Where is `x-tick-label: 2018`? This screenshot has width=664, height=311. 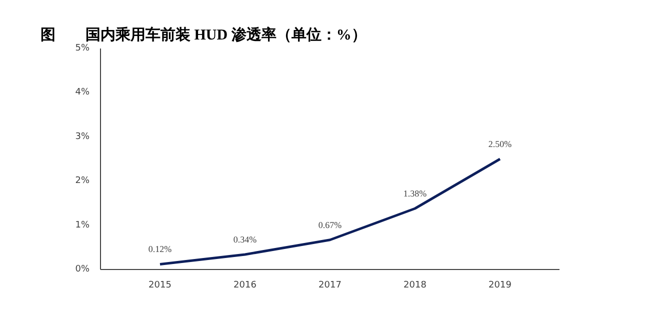 x-tick-label: 2018 is located at coordinates (415, 285).